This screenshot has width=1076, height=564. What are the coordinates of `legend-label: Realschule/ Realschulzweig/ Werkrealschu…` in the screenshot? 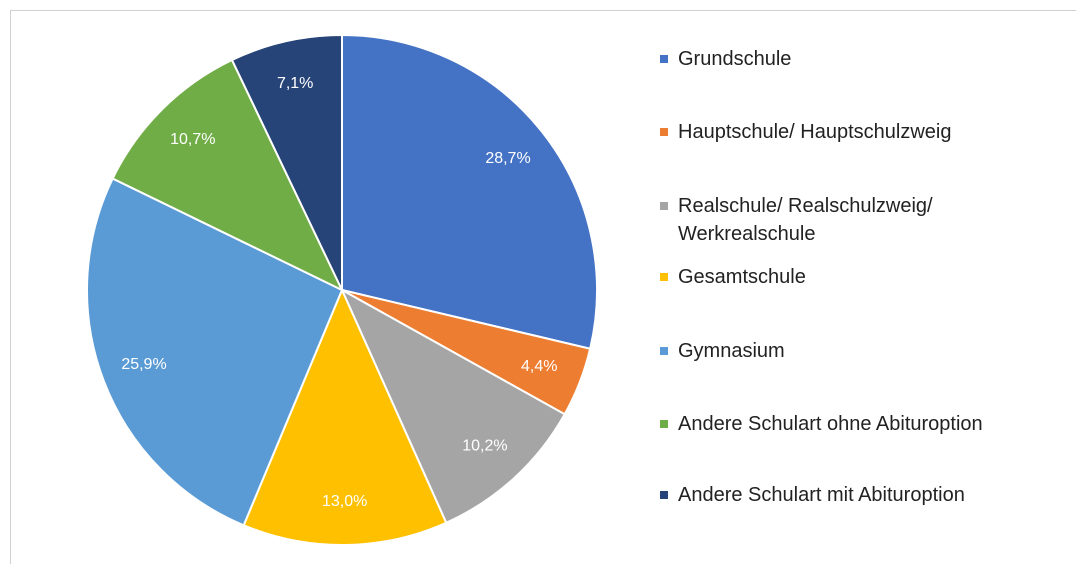 It's located at (805, 220).